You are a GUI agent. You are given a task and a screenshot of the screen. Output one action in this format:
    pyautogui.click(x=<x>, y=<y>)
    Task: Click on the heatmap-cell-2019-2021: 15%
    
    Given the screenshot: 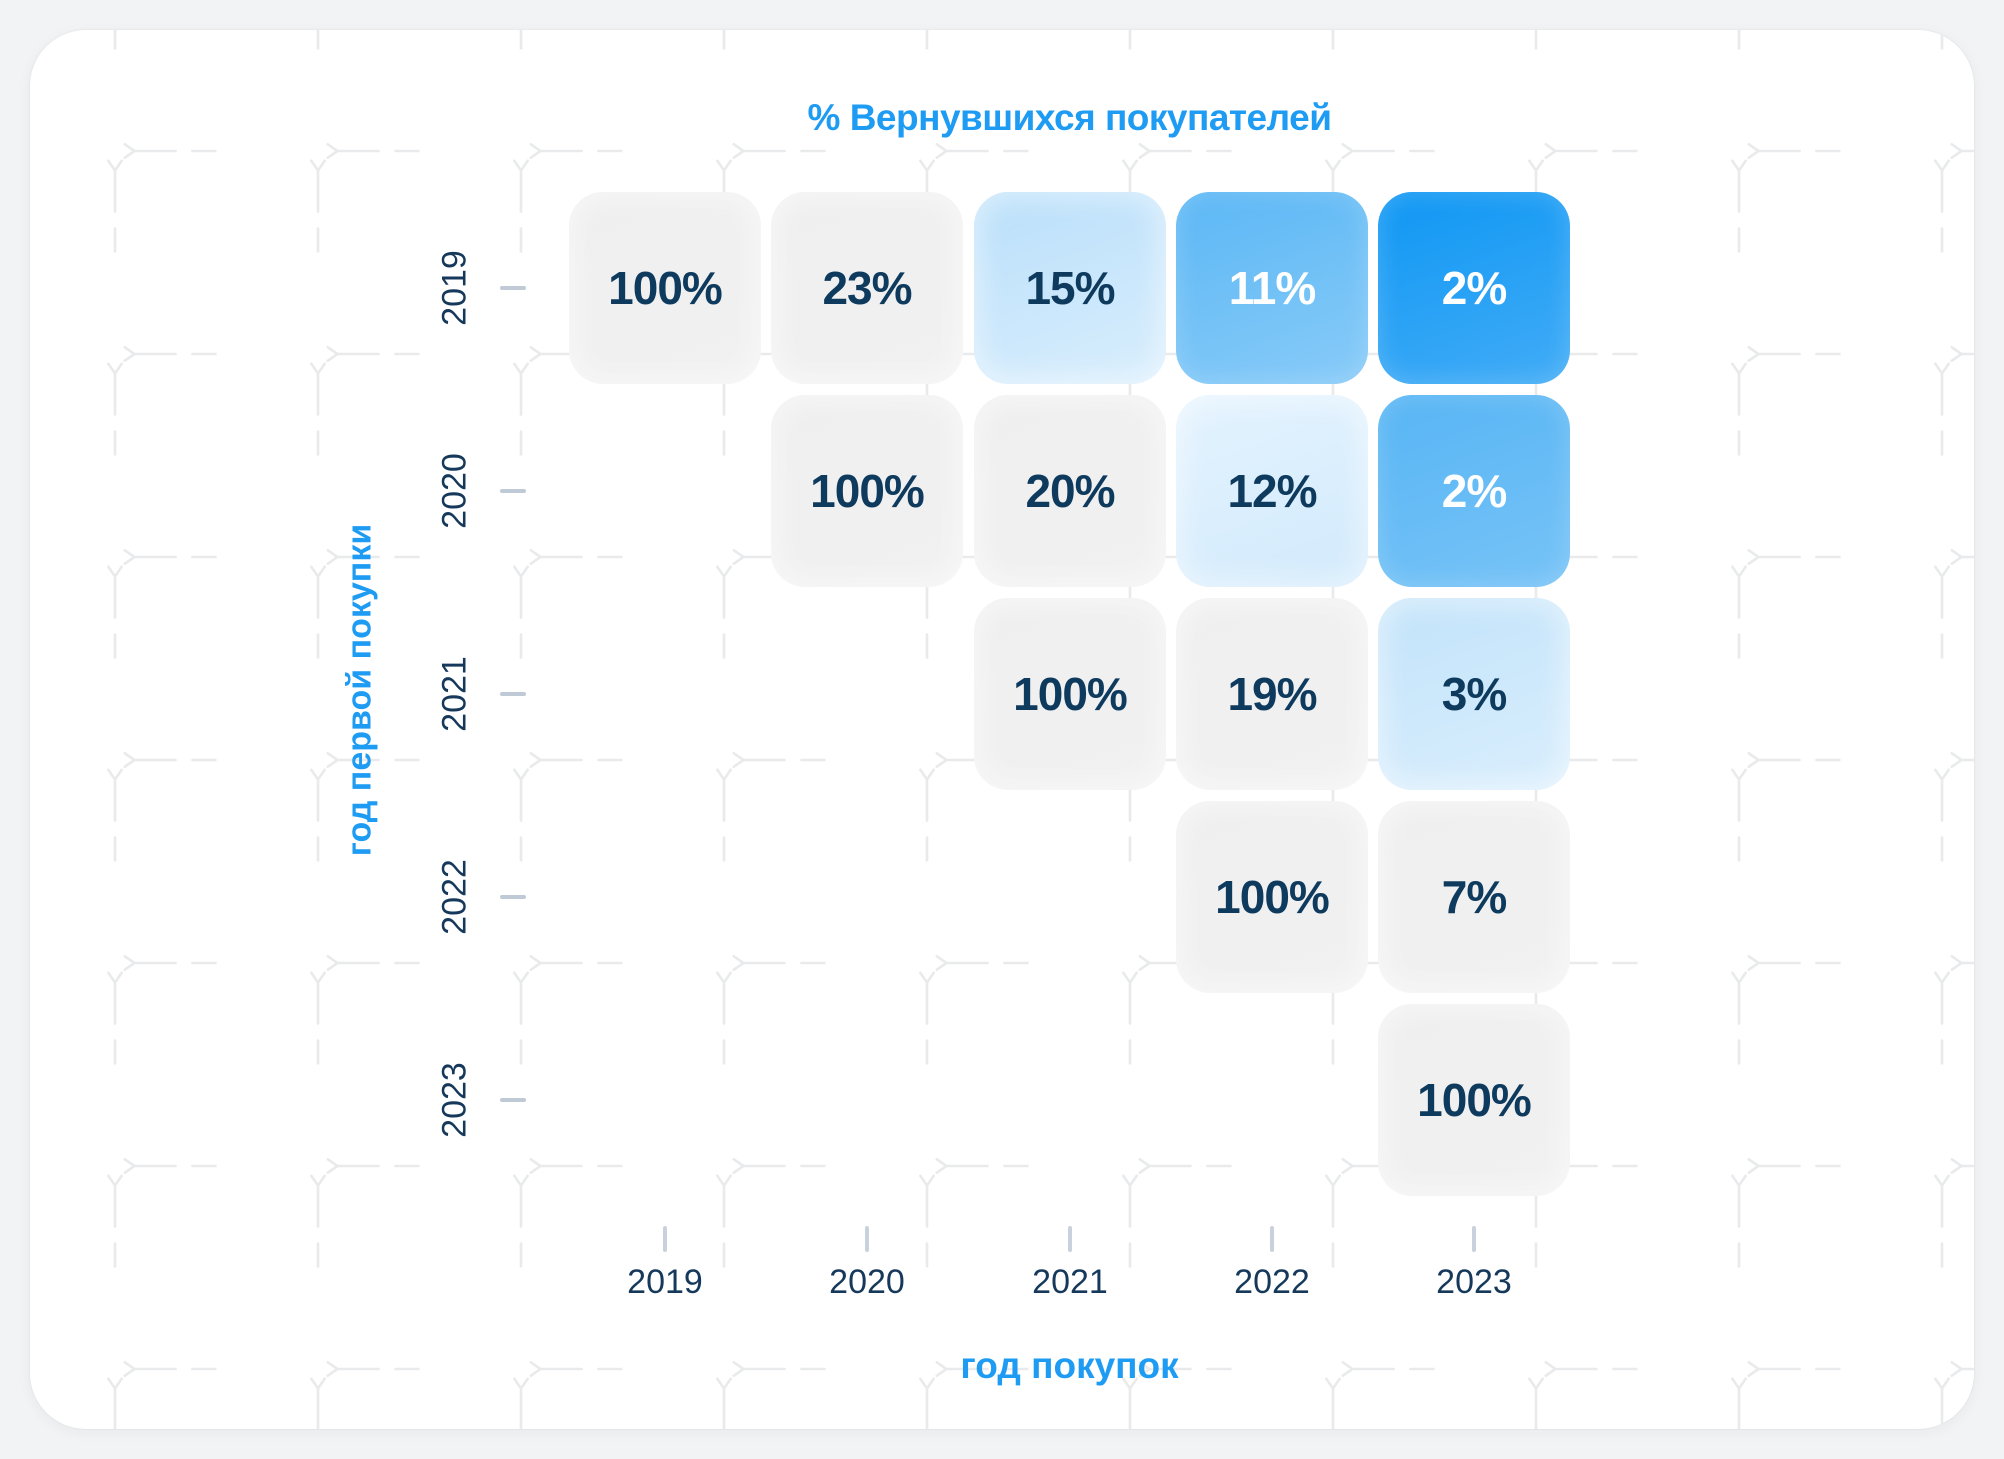 What is the action you would take?
    pyautogui.click(x=1070, y=288)
    